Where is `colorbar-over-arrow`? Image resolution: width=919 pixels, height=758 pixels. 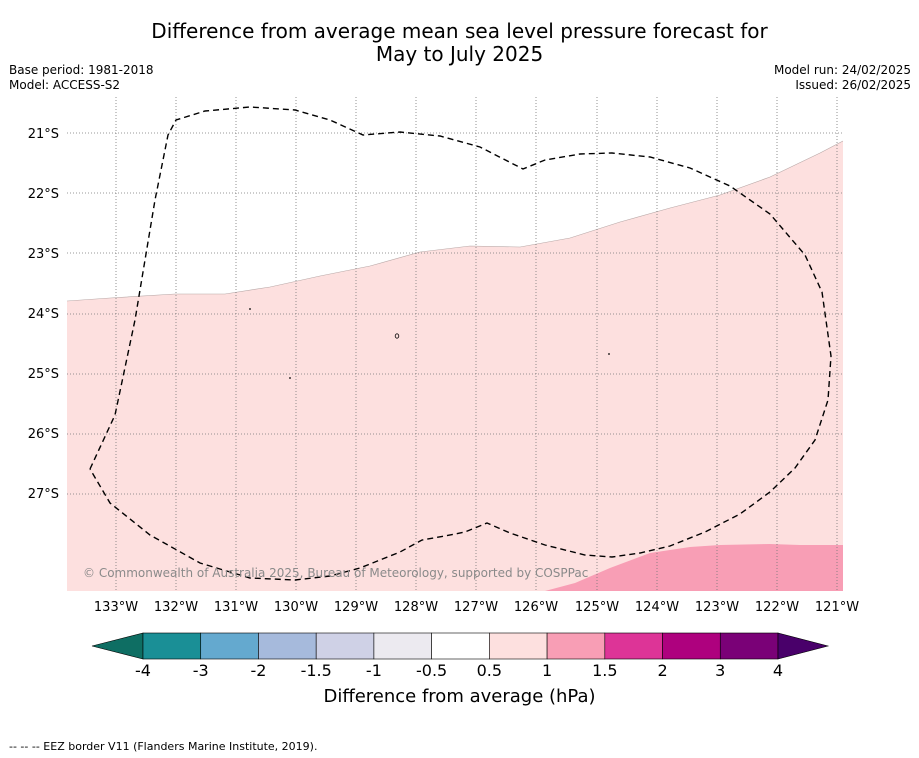 colorbar-over-arrow is located at coordinates (803, 646).